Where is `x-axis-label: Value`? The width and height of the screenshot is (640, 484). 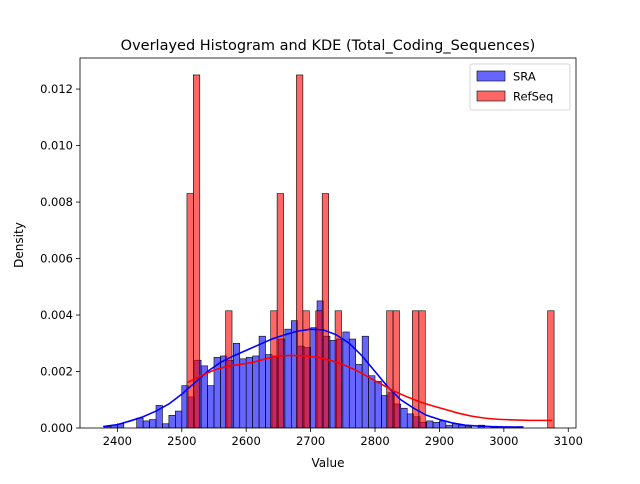
x-axis-label: Value is located at coordinates (328, 463).